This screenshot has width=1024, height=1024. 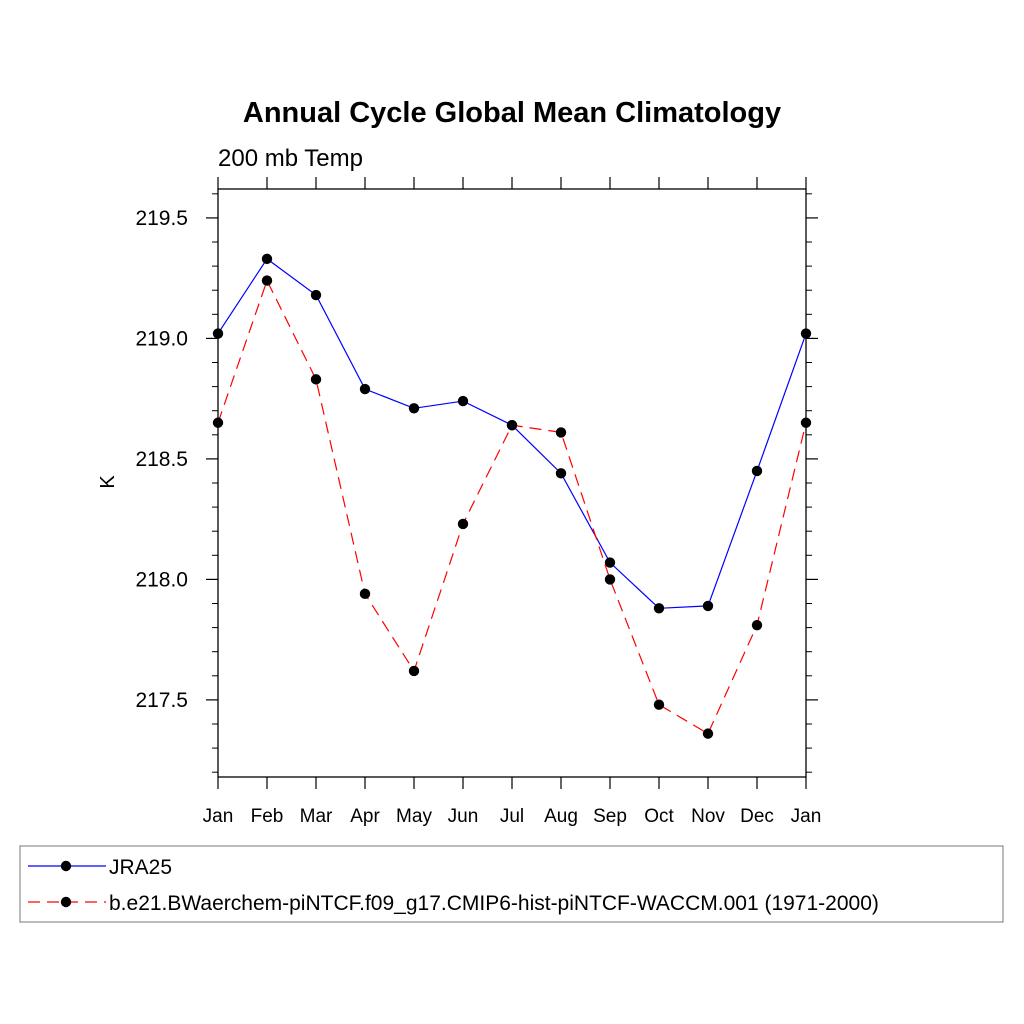 What do you see at coordinates (463, 816) in the screenshot?
I see `x-tick-label: Jun` at bounding box center [463, 816].